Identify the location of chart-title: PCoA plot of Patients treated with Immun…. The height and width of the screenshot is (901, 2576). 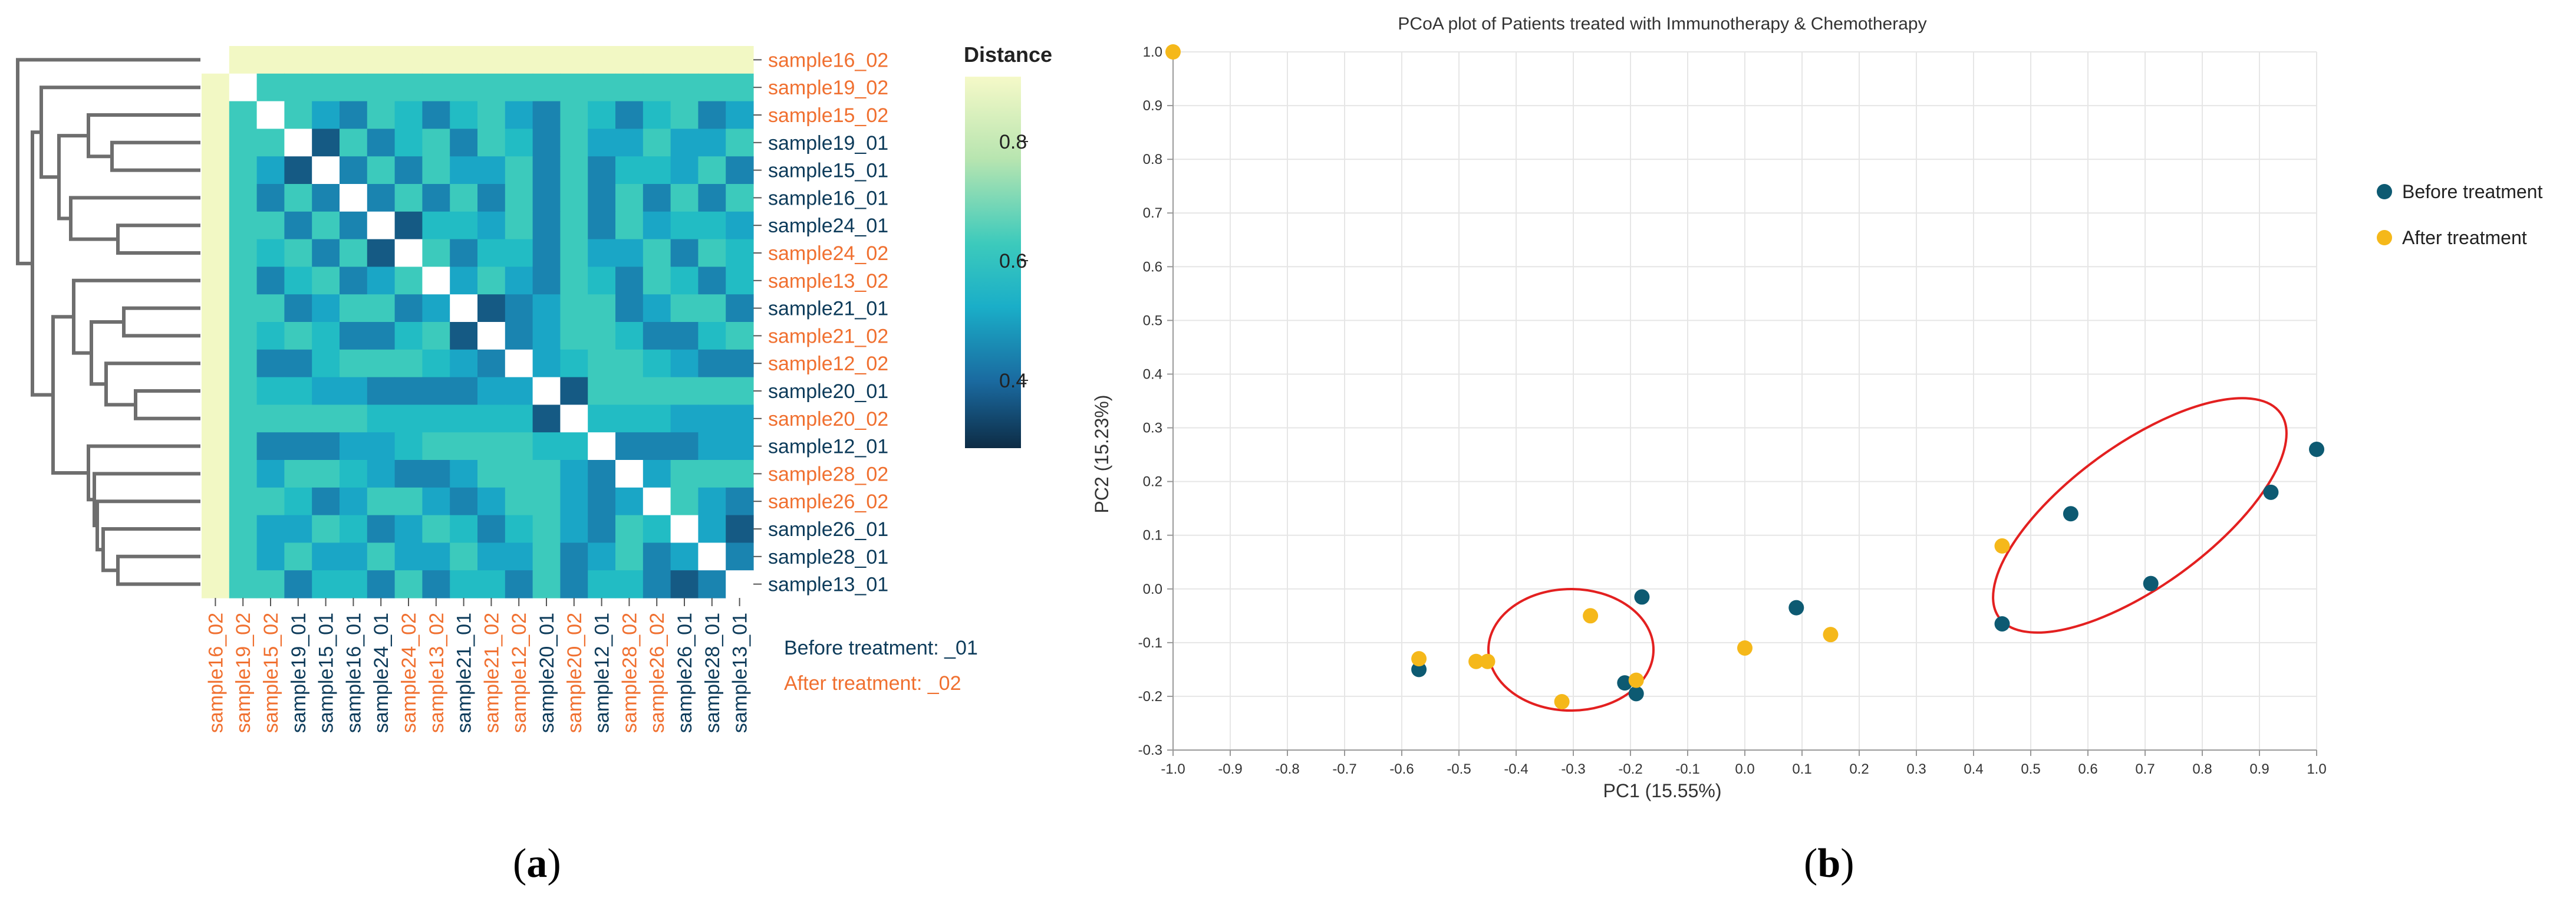
(1662, 24).